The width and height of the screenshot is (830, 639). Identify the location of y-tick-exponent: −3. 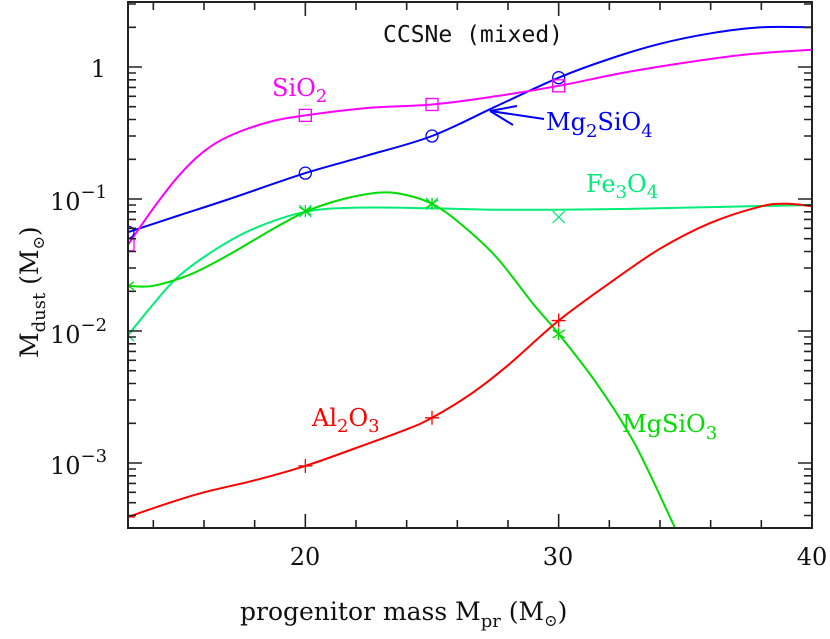
(94, 456).